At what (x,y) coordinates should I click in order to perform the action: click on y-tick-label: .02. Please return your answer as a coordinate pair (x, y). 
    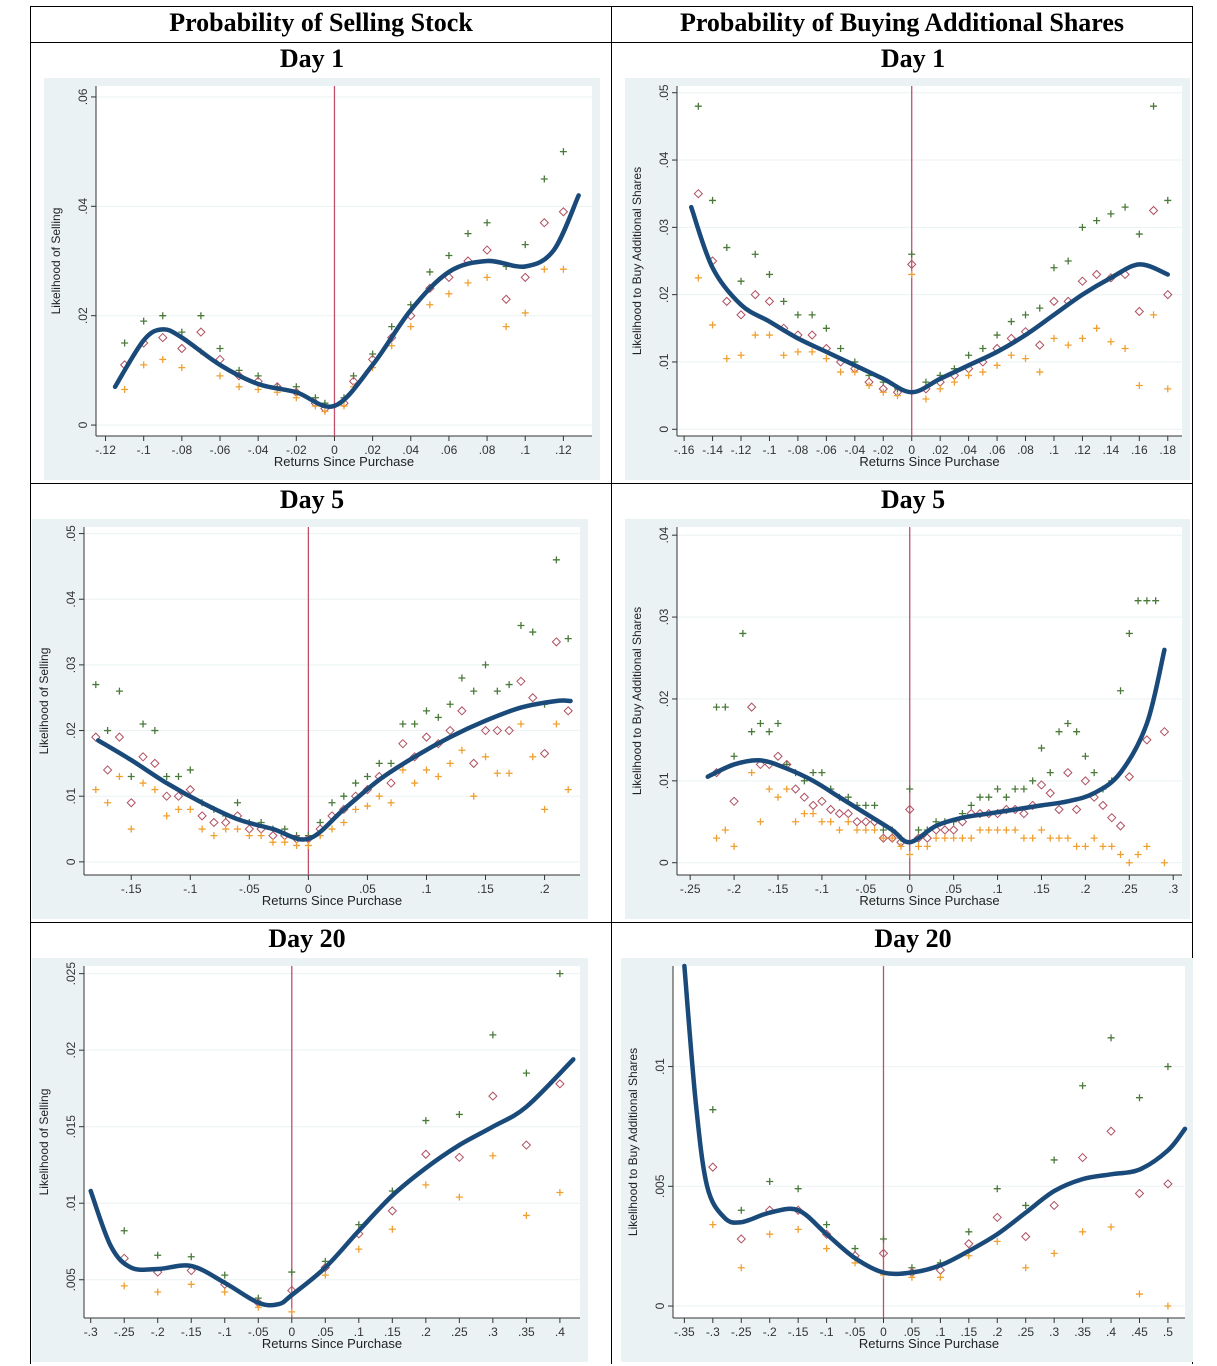
    Looking at the image, I should click on (71, 730).